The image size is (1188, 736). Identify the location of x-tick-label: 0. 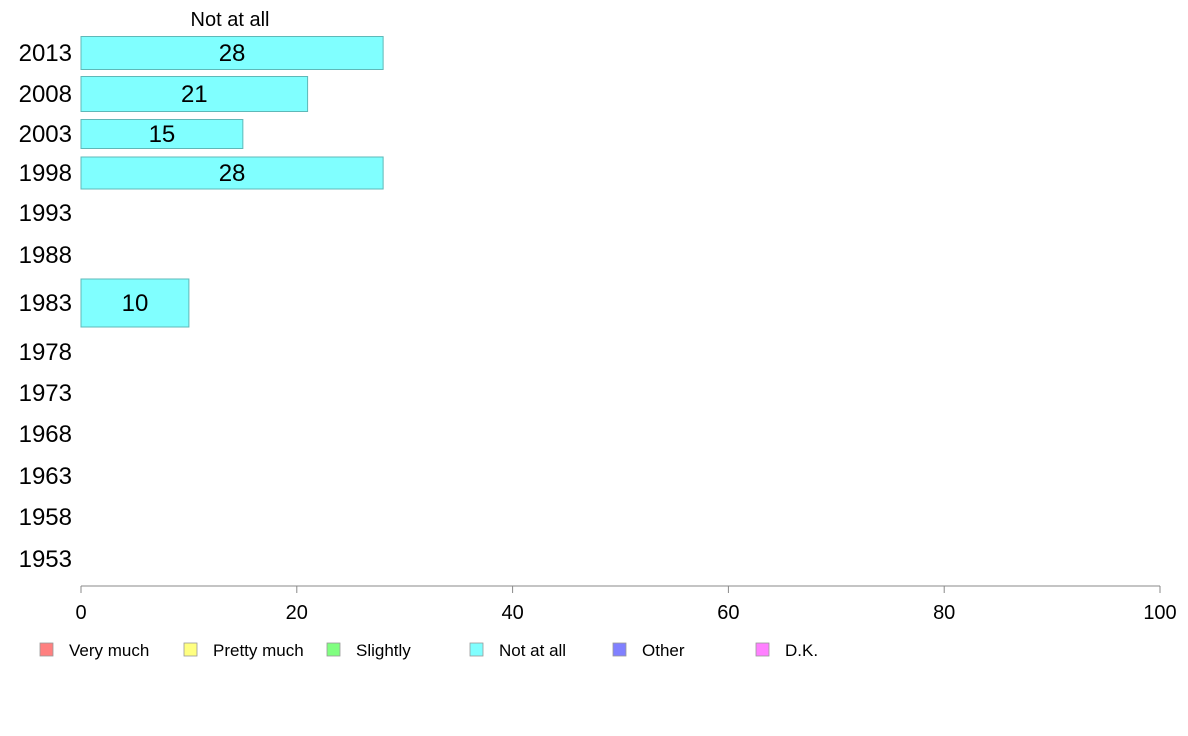
(80, 613).